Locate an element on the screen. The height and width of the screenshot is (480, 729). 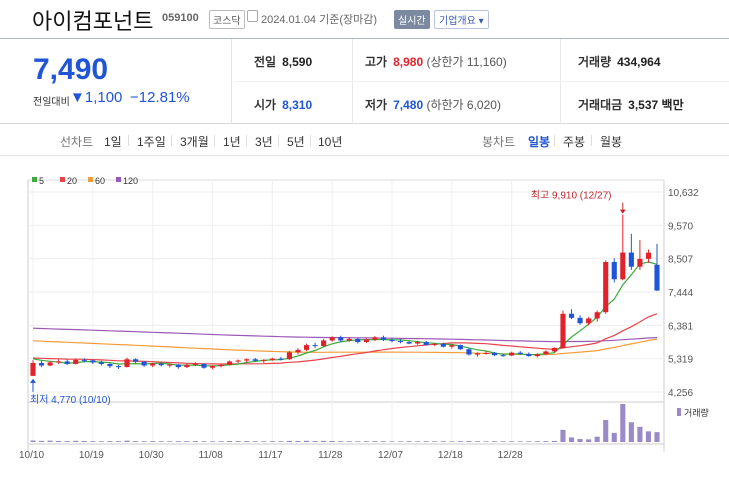
y-tick-label: 9,570 is located at coordinates (680, 226).